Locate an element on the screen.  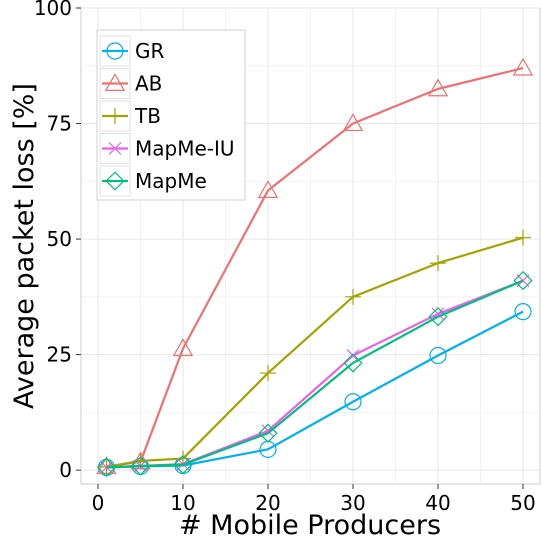
legend-label: MapMe-IU is located at coordinates (185, 149).